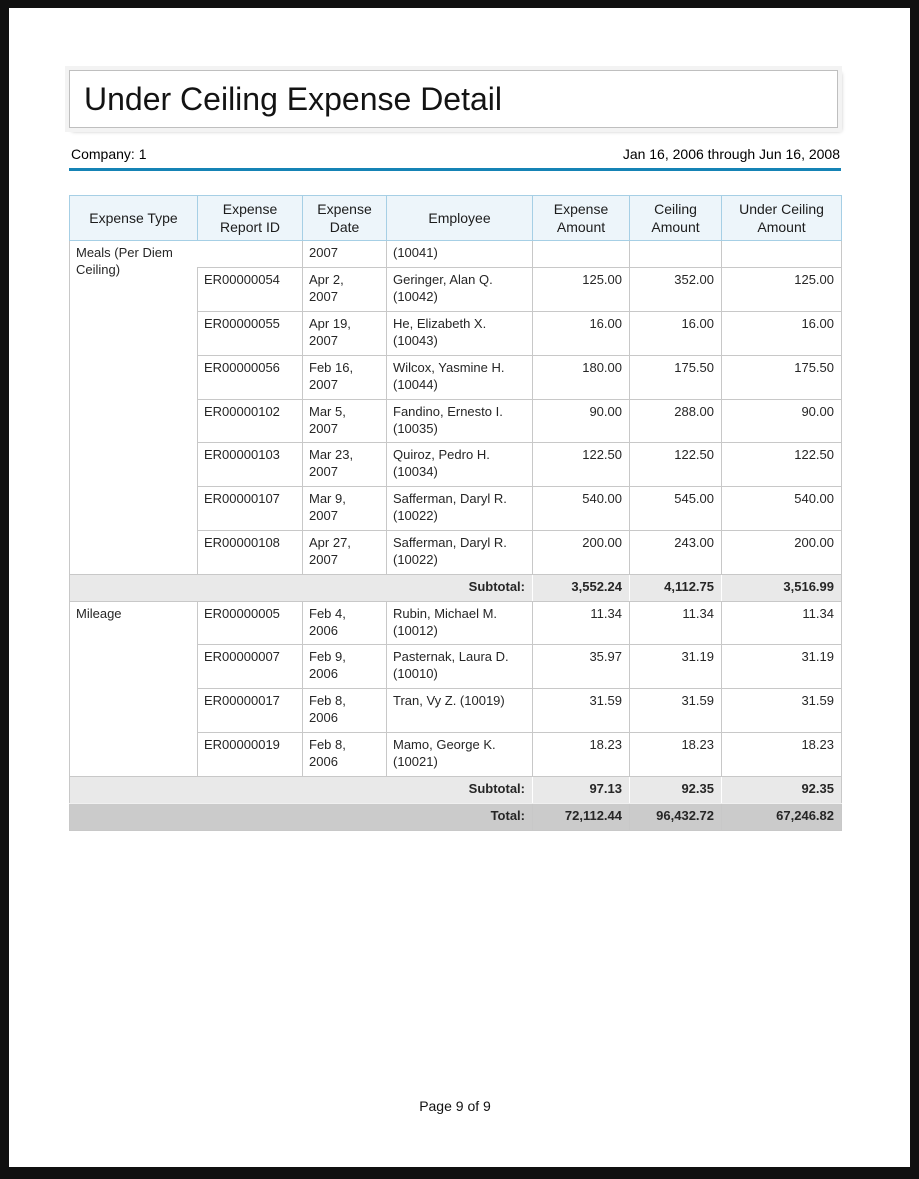 This screenshot has height=1179, width=919. Describe the element at coordinates (675, 667) in the screenshot. I see `ceiling-amount-cell: 31.19` at that location.